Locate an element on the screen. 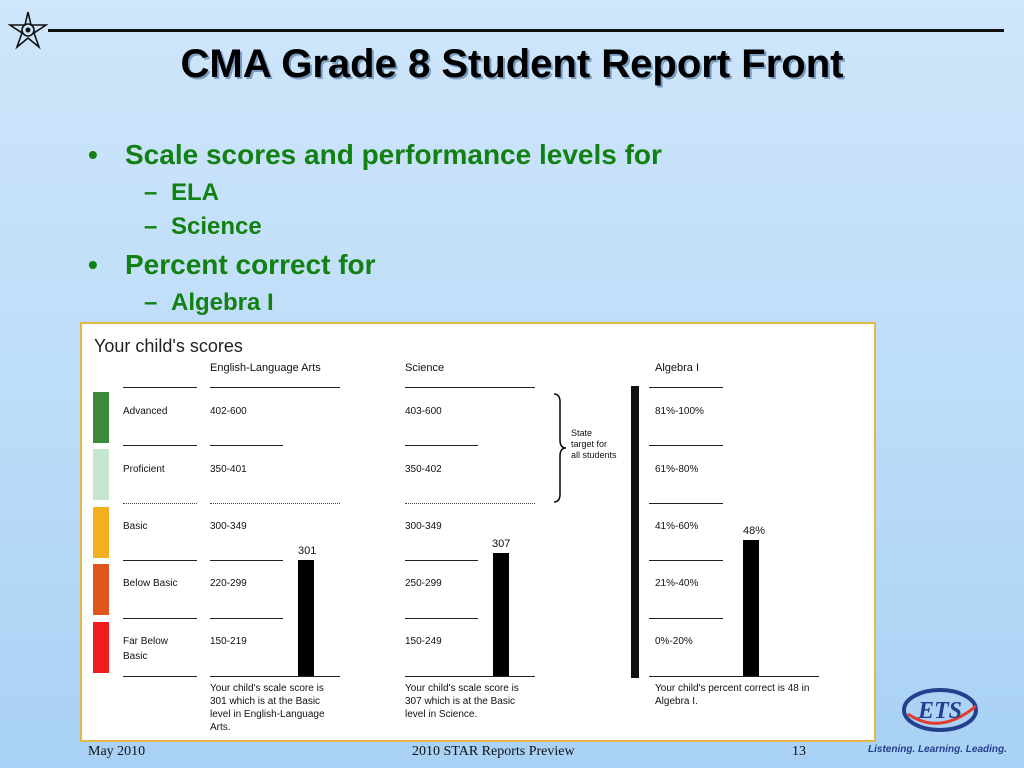 The image size is (1024, 768). algebra-score-label: 48% is located at coordinates (754, 530).